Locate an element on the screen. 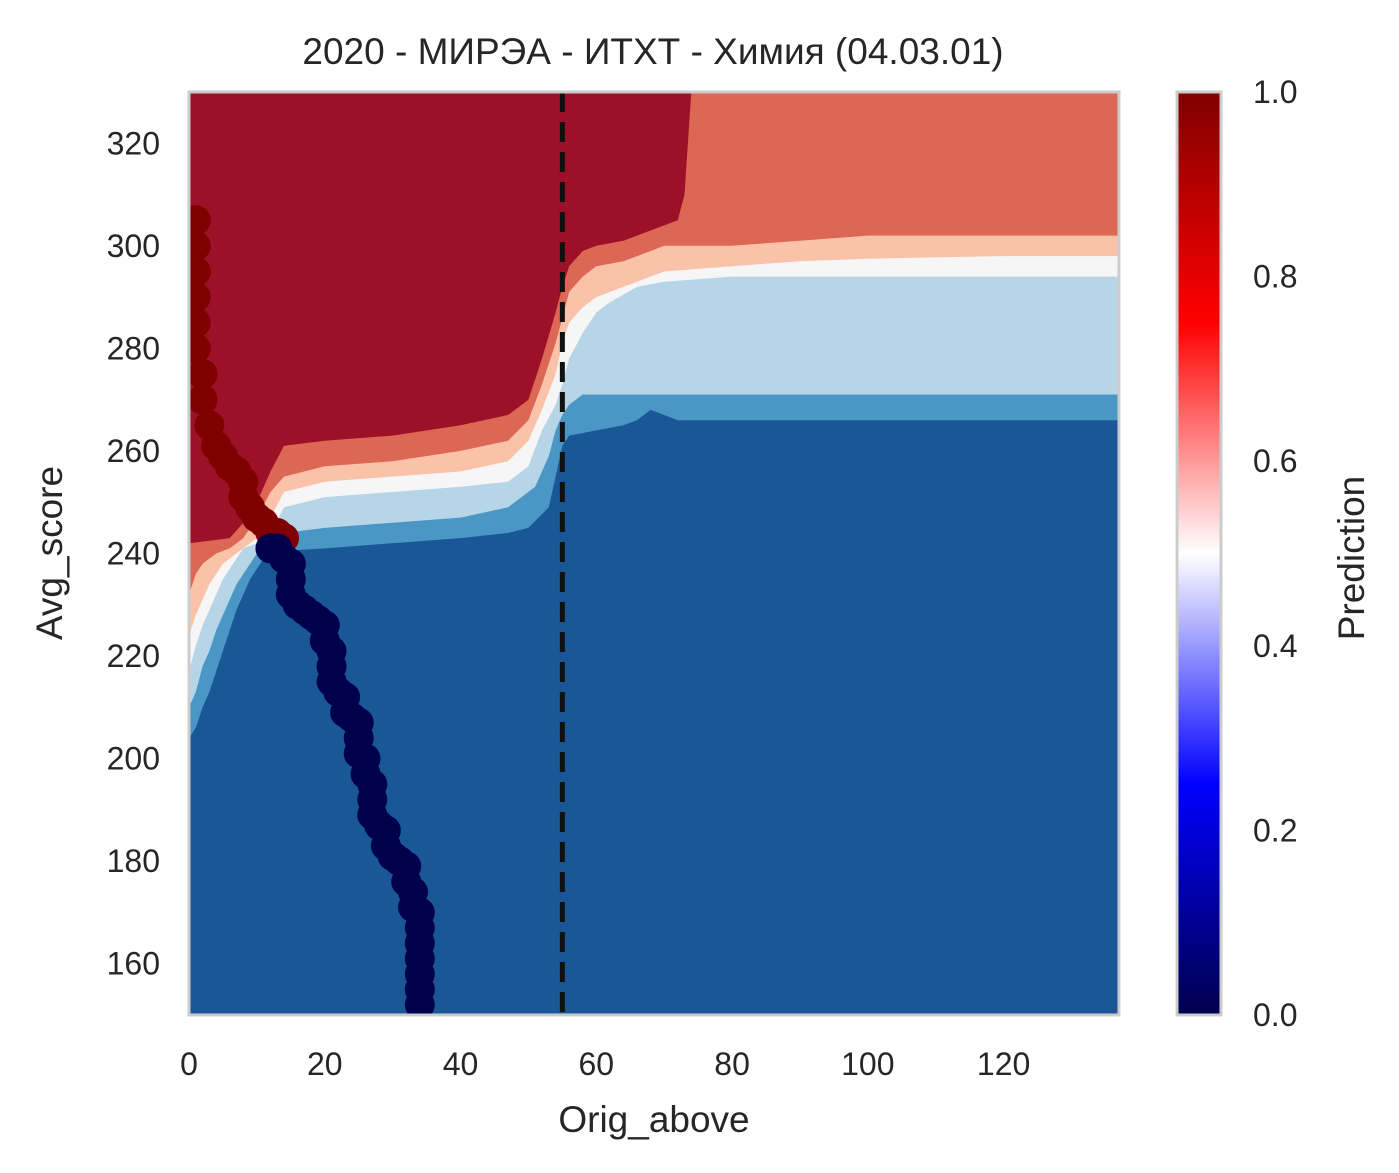  colorbar-tick-label: 0.4 is located at coordinates (1275, 646).